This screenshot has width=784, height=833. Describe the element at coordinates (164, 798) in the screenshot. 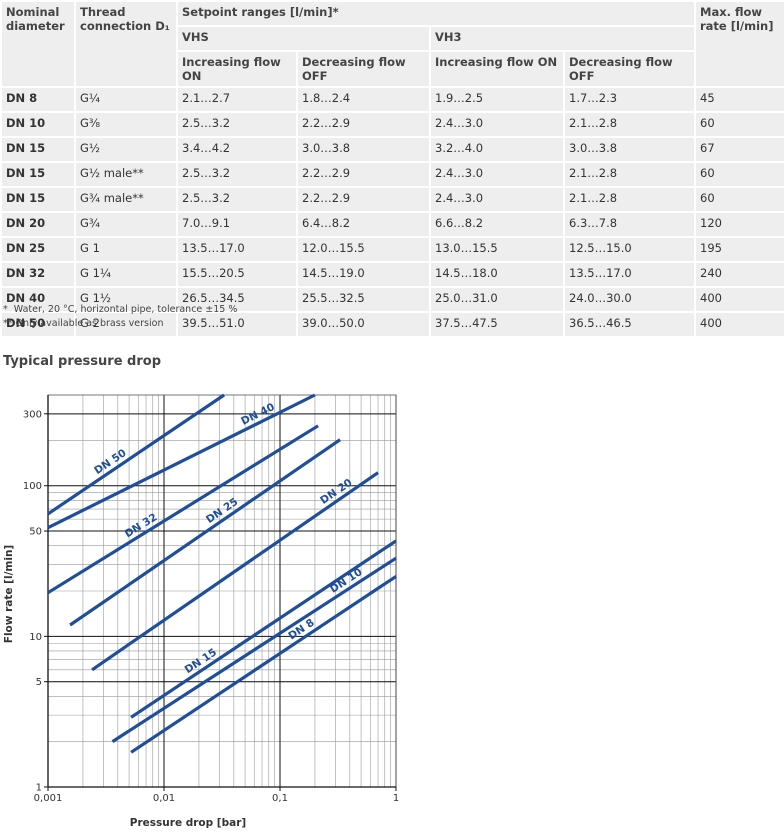

I see `x-tick-label: 0,01` at that location.